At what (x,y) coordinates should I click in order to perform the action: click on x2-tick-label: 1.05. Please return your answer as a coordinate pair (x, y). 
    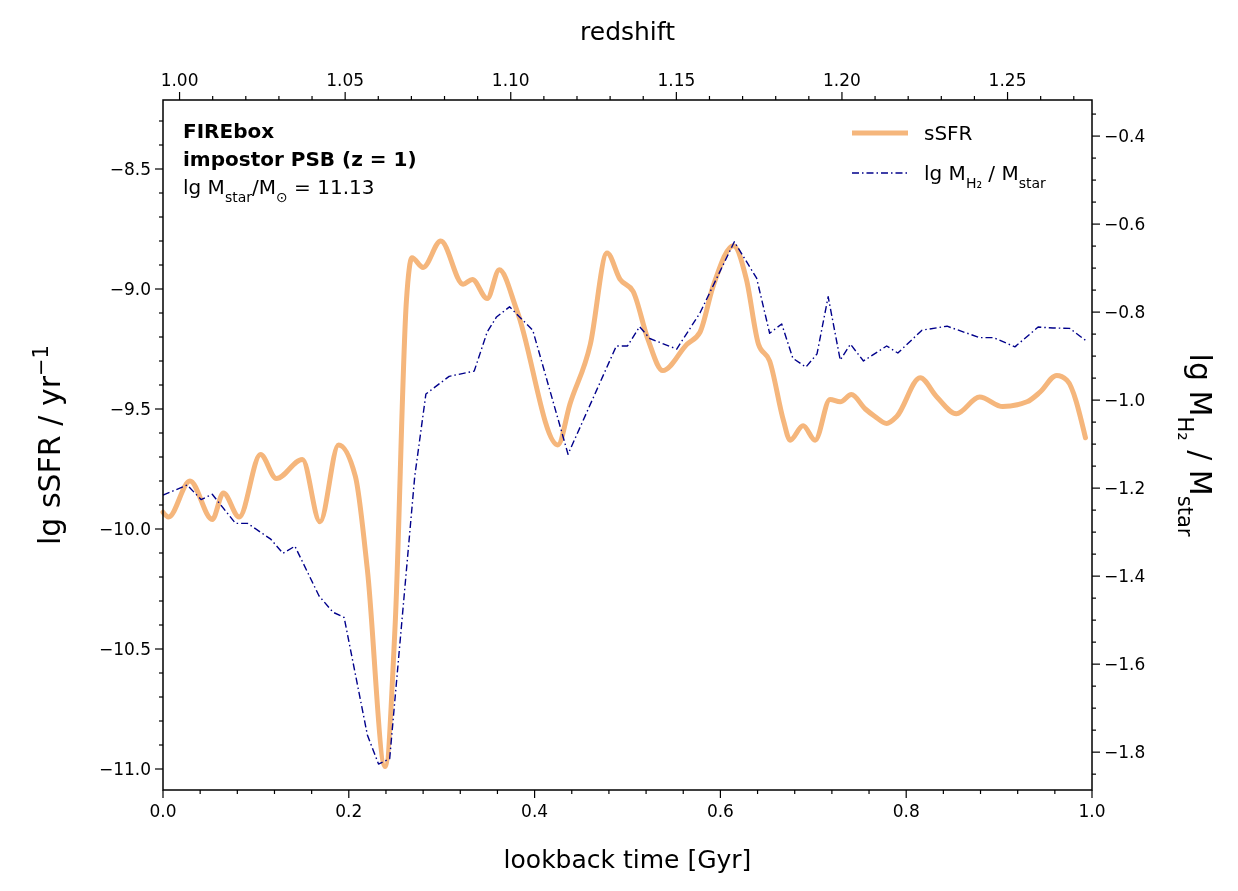
    Looking at the image, I should click on (345, 80).